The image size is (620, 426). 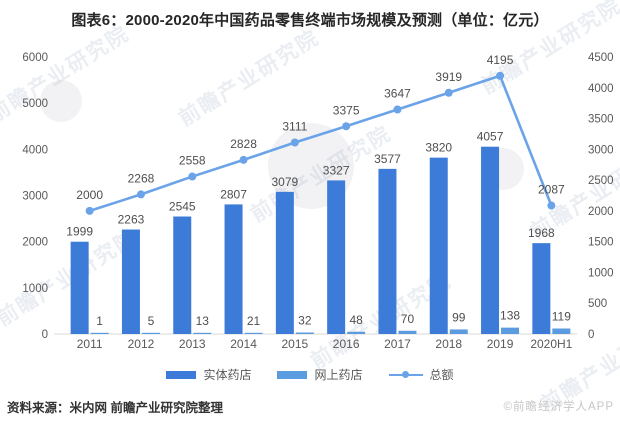 What do you see at coordinates (115, 408) in the screenshot?
I see `source-note: 资料来源：米内网 前瞻产业研究院整理` at bounding box center [115, 408].